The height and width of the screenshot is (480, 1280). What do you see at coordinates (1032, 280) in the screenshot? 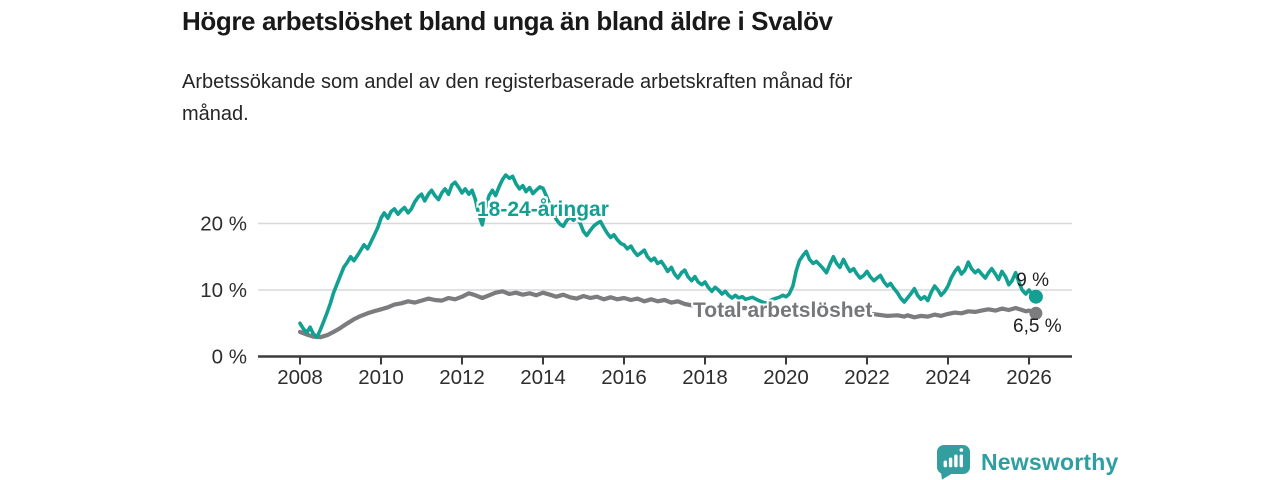
I see `end-value-youth: 9 %` at bounding box center [1032, 280].